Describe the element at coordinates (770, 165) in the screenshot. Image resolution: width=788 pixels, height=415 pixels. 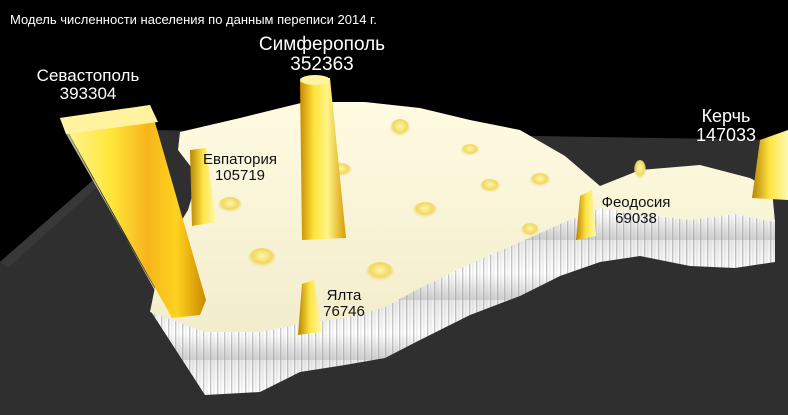
I see `kerch-spike` at that location.